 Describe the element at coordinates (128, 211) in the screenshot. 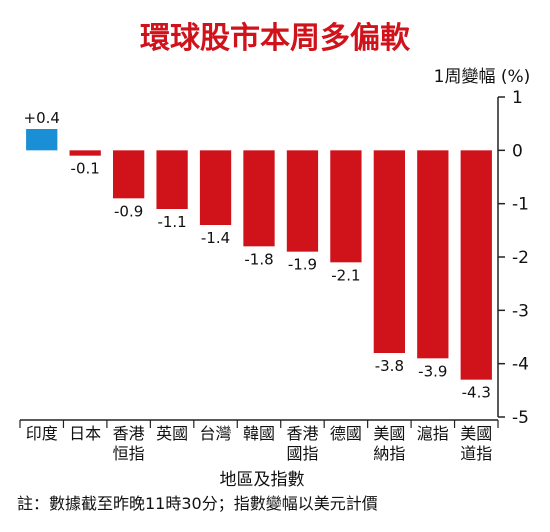

I see `data-label: -0.9` at that location.